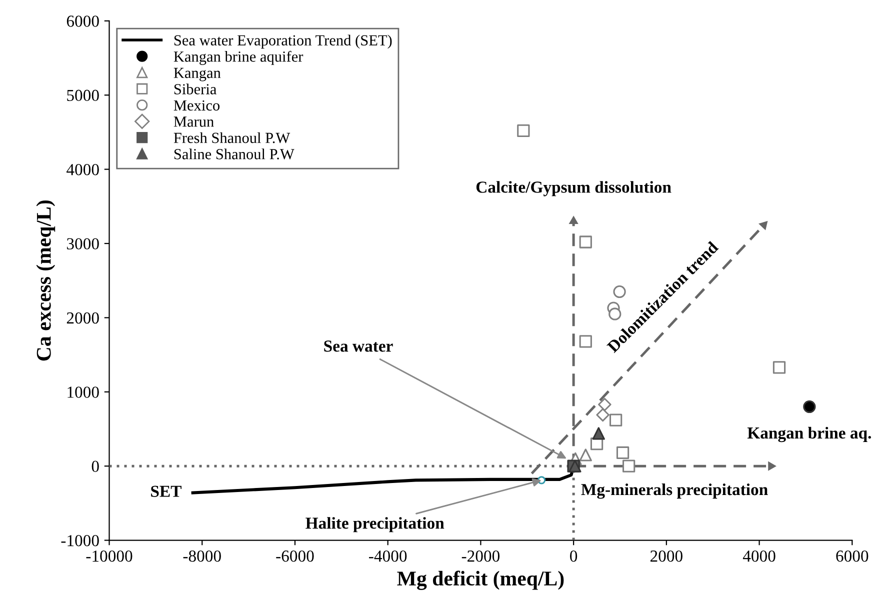 This screenshot has width=874, height=597. Describe the element at coordinates (83, 96) in the screenshot. I see `y-tick-label: 5000` at that location.